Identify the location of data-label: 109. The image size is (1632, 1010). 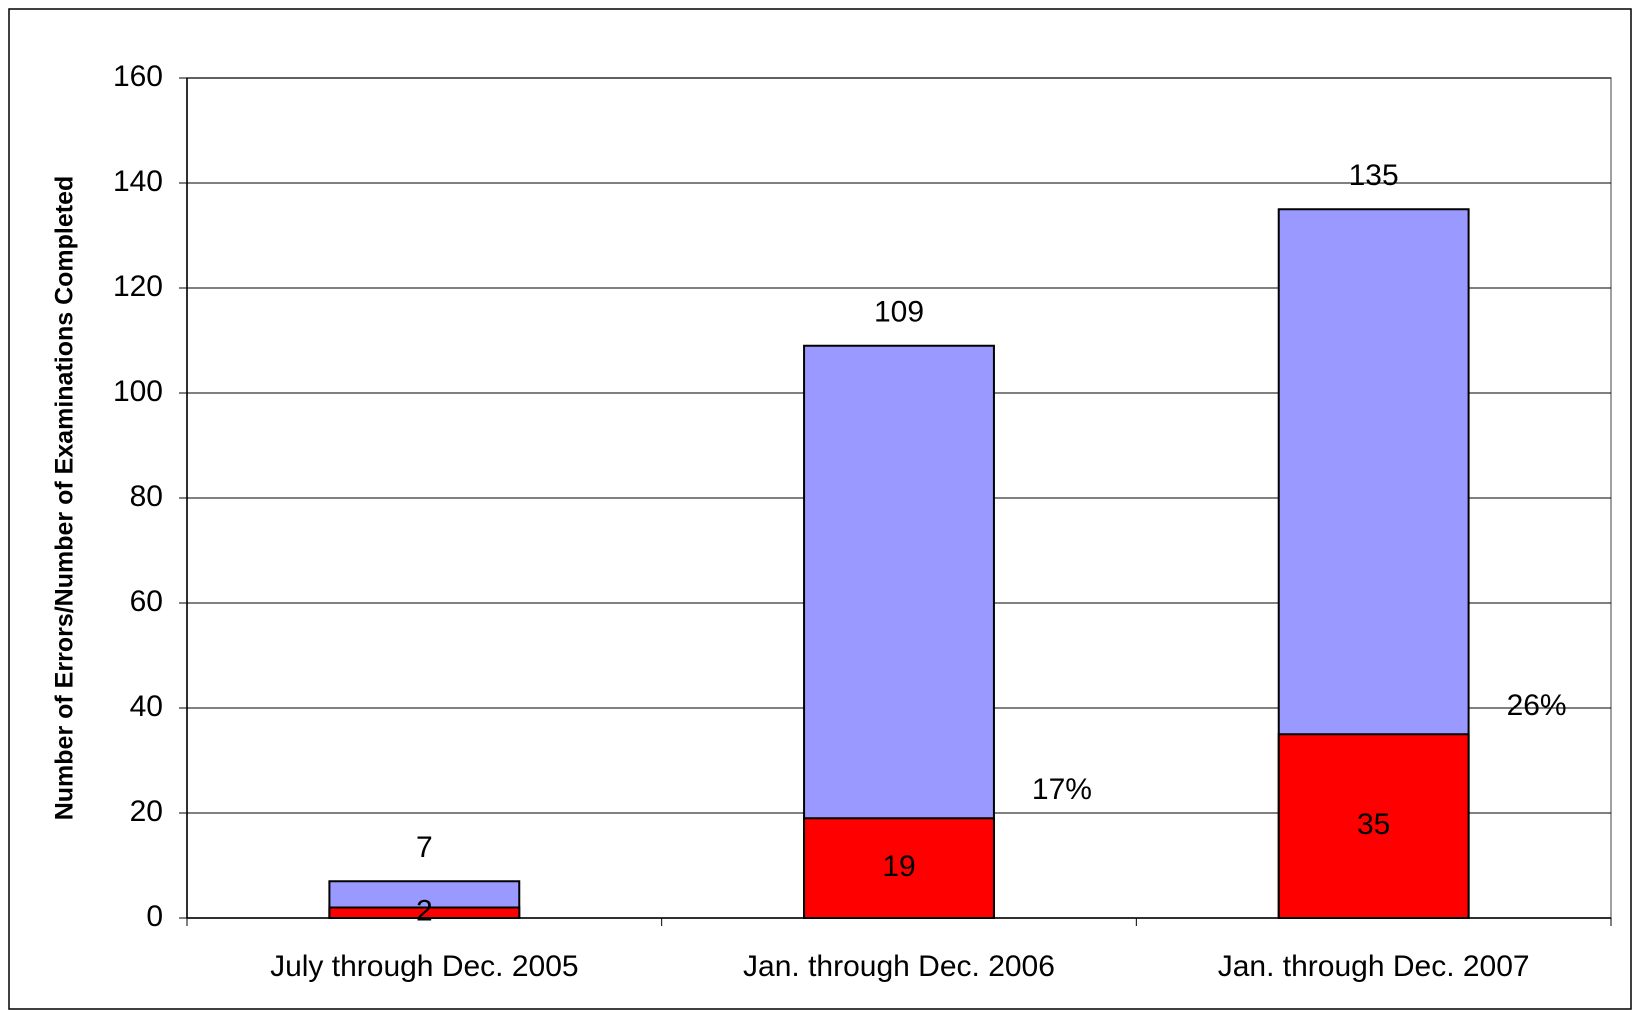
(899, 312).